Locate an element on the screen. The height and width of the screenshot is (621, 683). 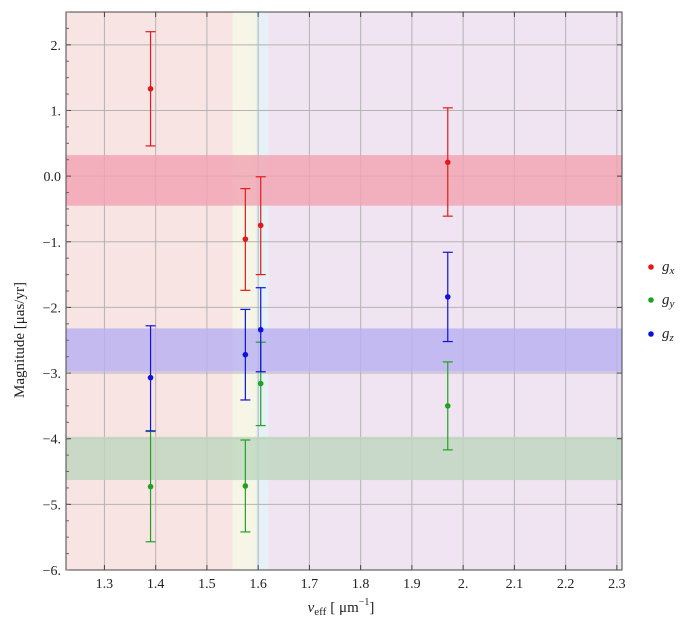
legend-marker-z is located at coordinates (651, 334).